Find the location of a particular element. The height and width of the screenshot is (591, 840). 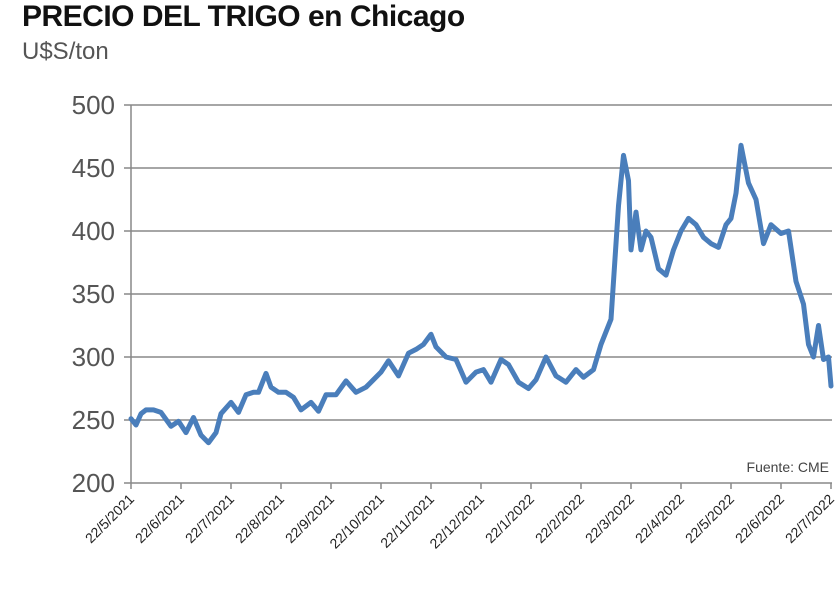

y-axis-labels: 200 250 300 350 400 450 500 is located at coordinates (93, 294).